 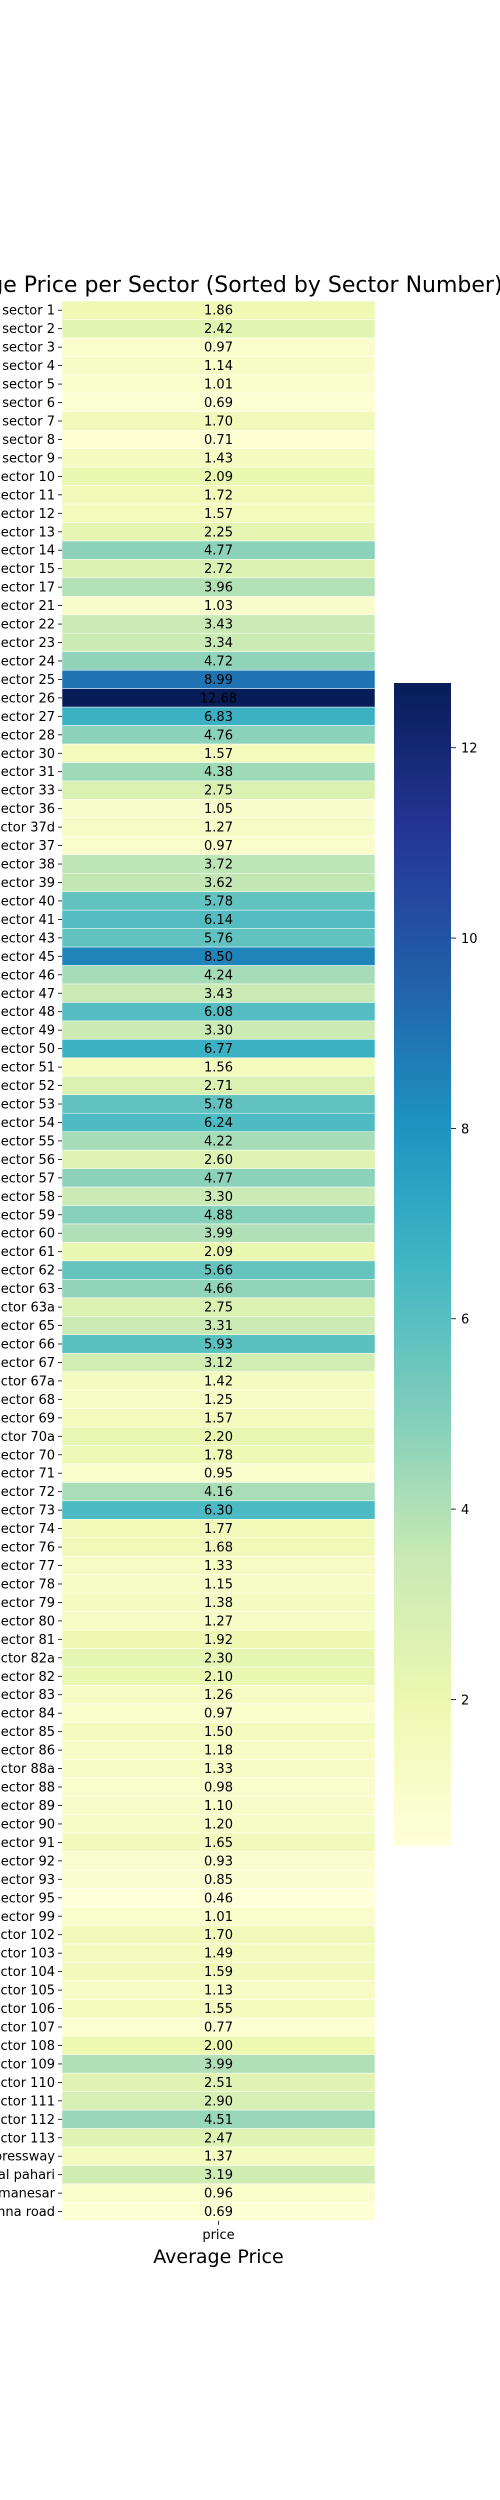 I want to click on y-tick-label: sector 27, so click(x=27, y=717).